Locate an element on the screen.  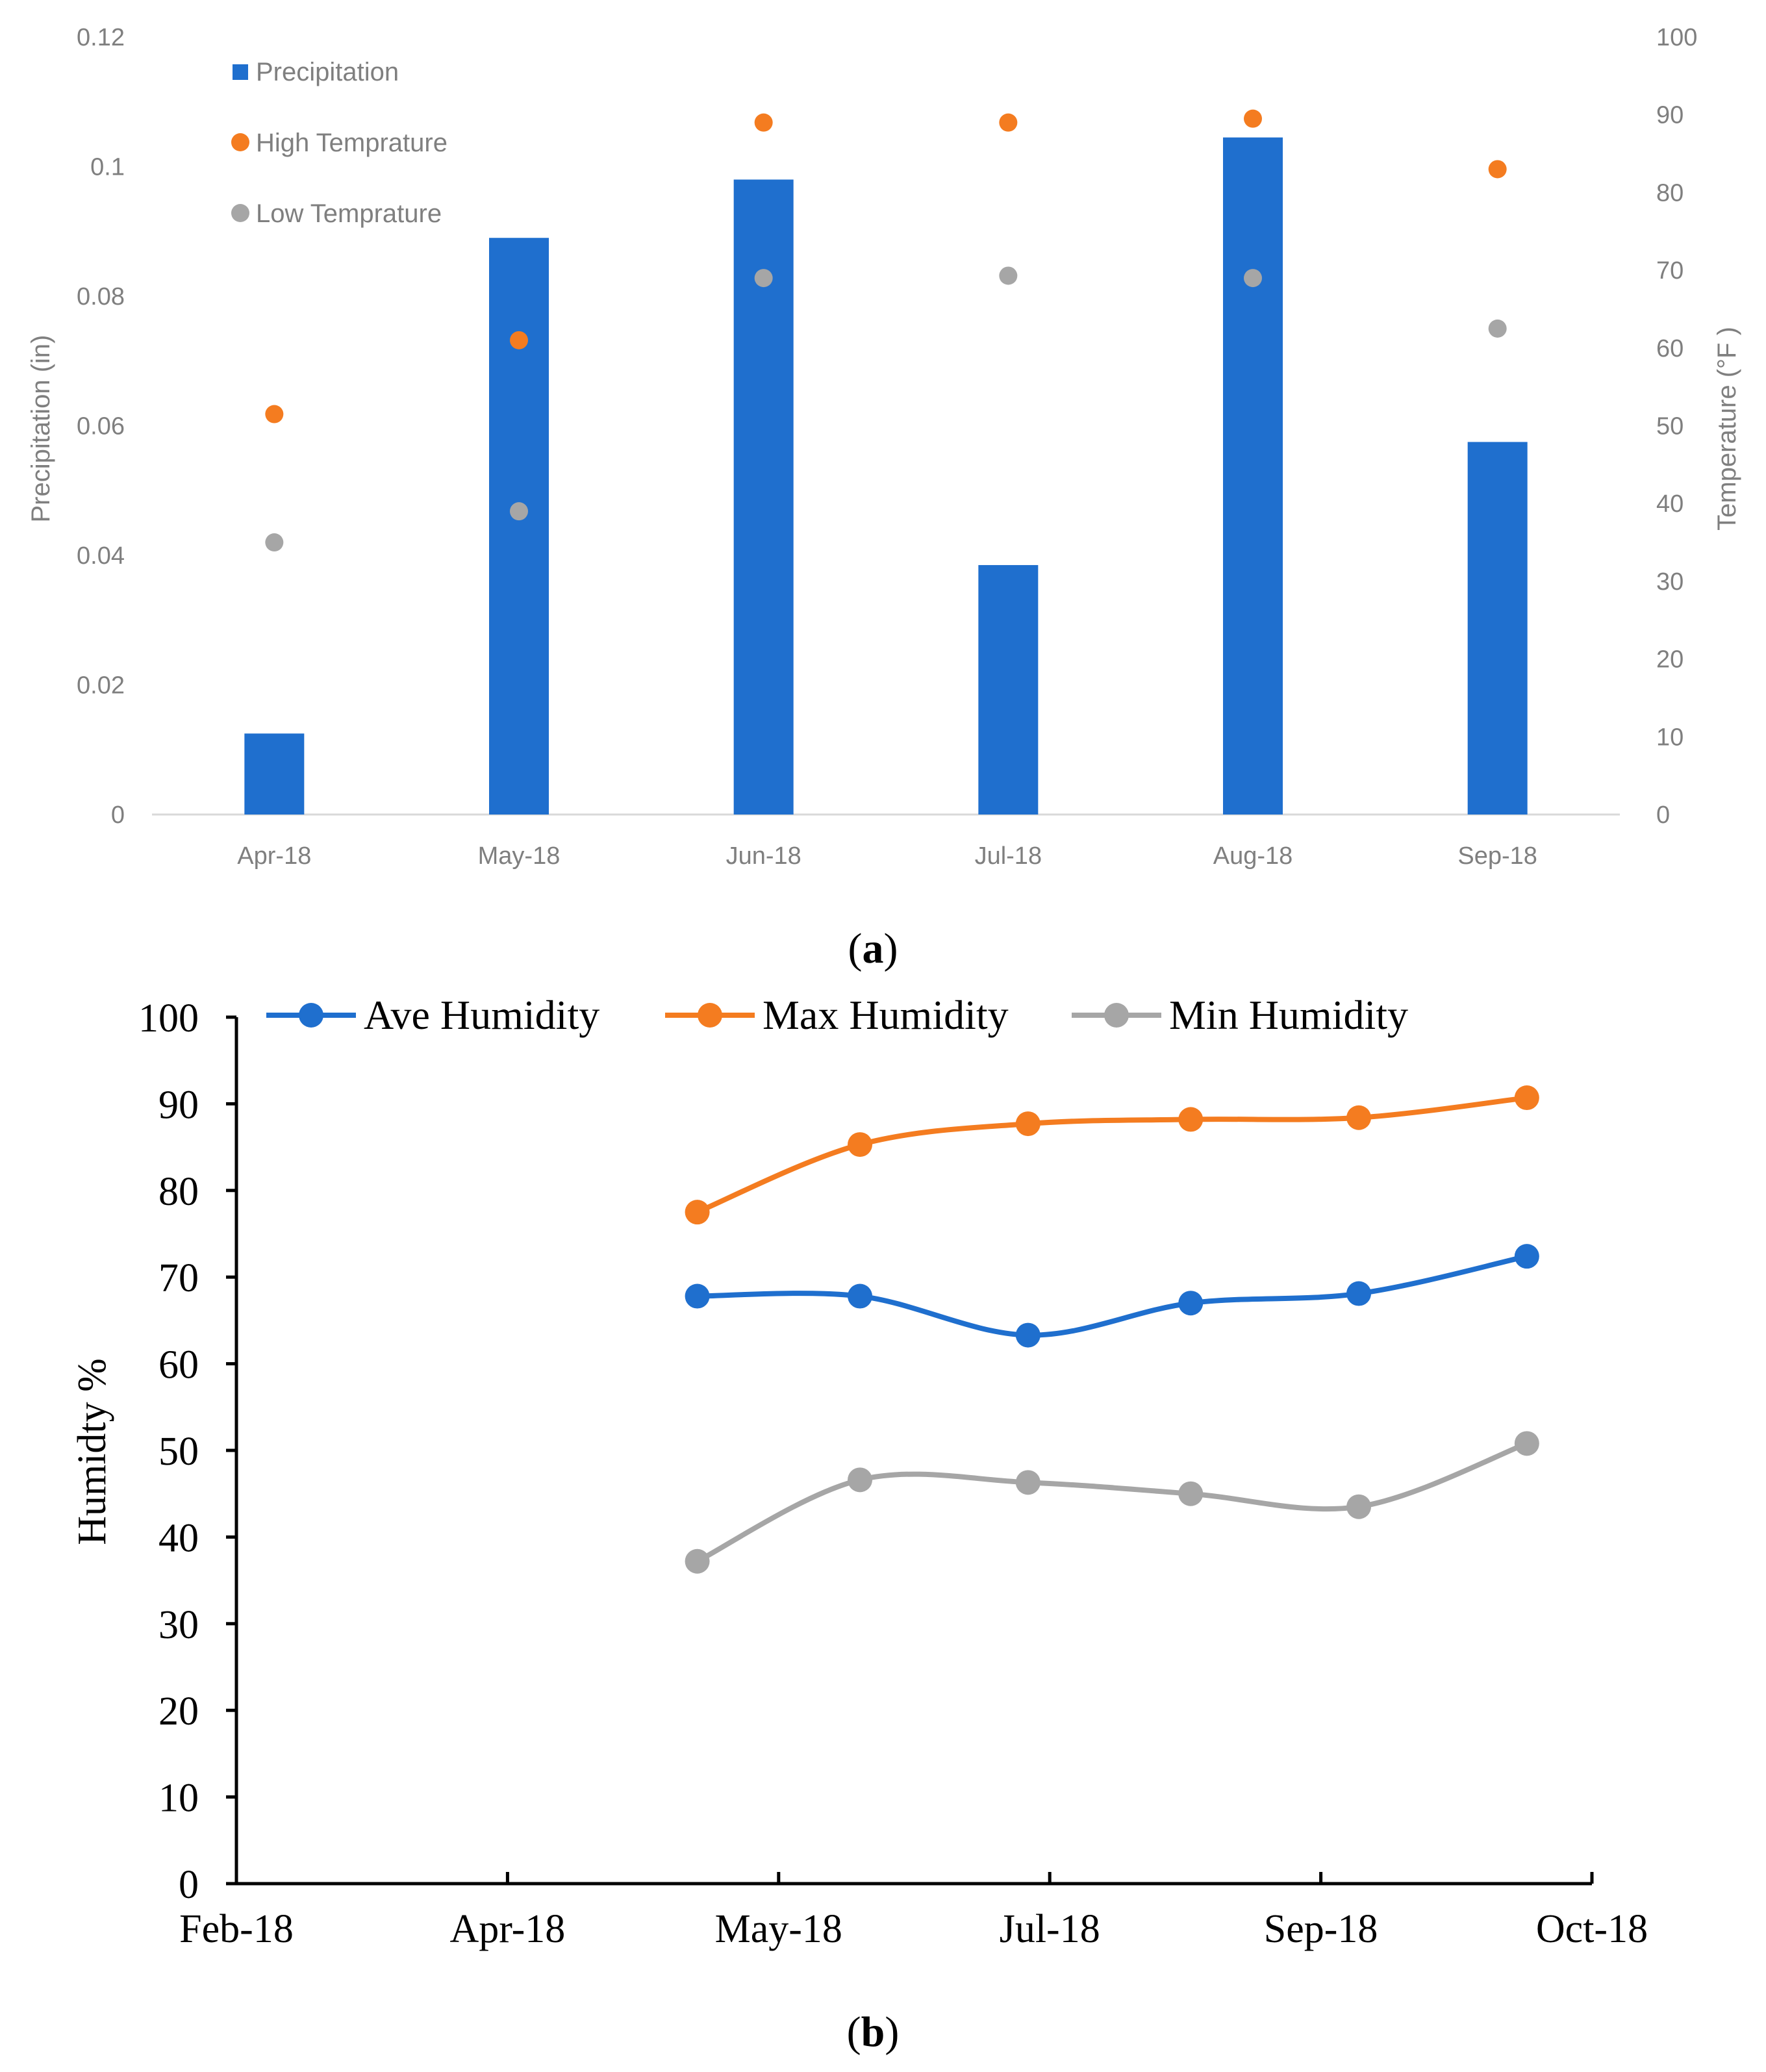
high-temperature-points is located at coordinates (886, 266).